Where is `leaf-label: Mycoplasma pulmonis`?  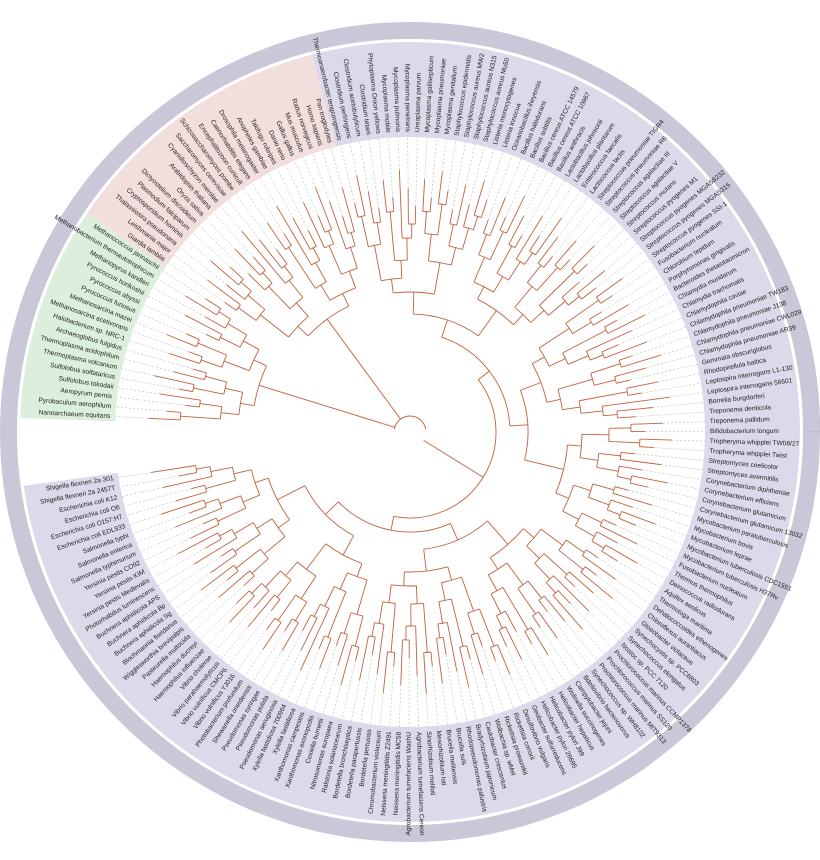 leaf-label: Mycoplasma pulmonis is located at coordinates (396, 100).